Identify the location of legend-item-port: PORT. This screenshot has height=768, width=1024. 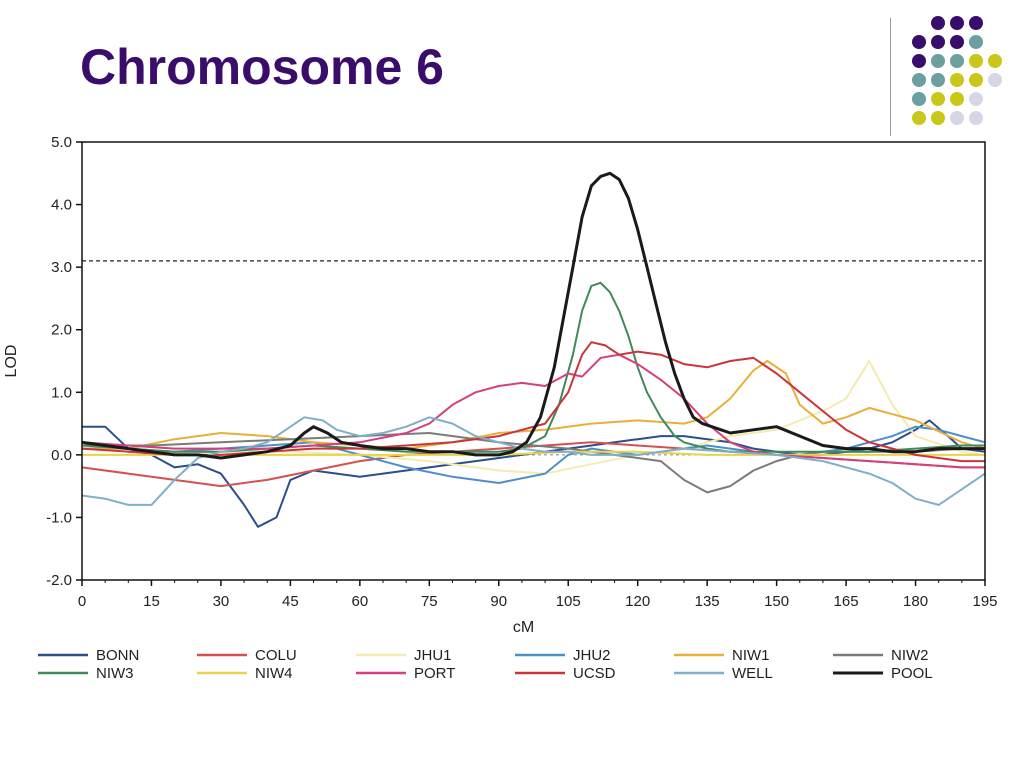
(405, 673).